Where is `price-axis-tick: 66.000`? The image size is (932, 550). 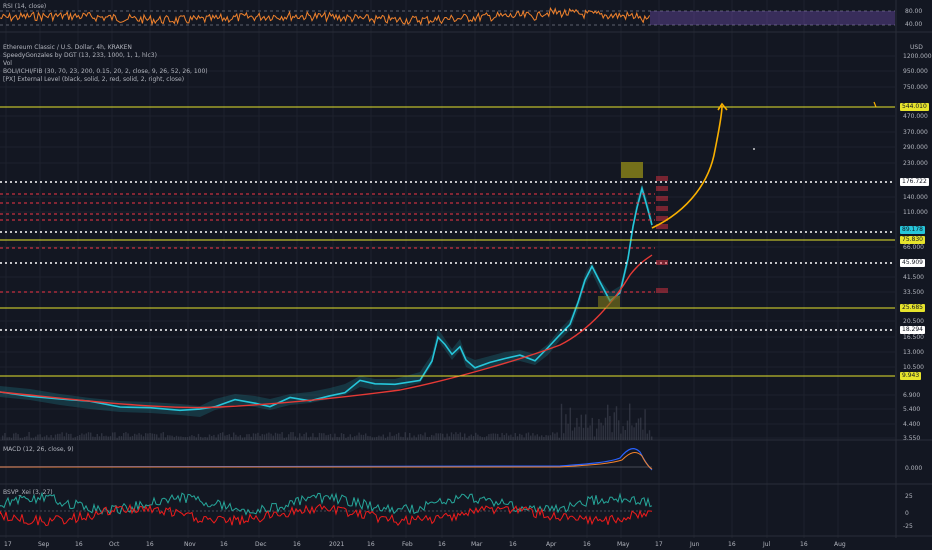
price-axis-tick: 66.000 is located at coordinates (913, 247).